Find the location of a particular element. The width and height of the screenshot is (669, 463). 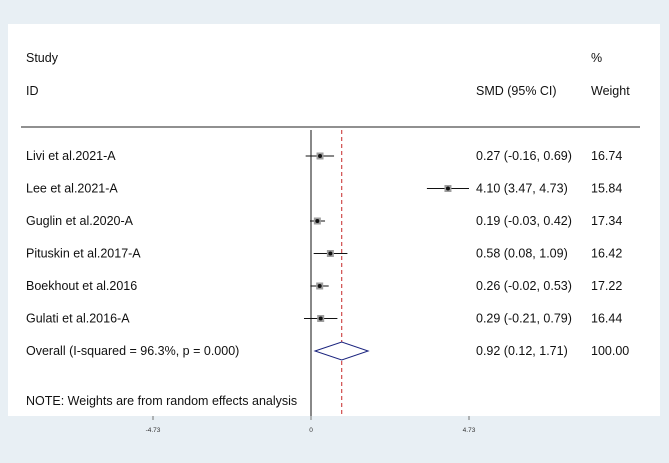

weight-label: 15.84 is located at coordinates (606, 189).